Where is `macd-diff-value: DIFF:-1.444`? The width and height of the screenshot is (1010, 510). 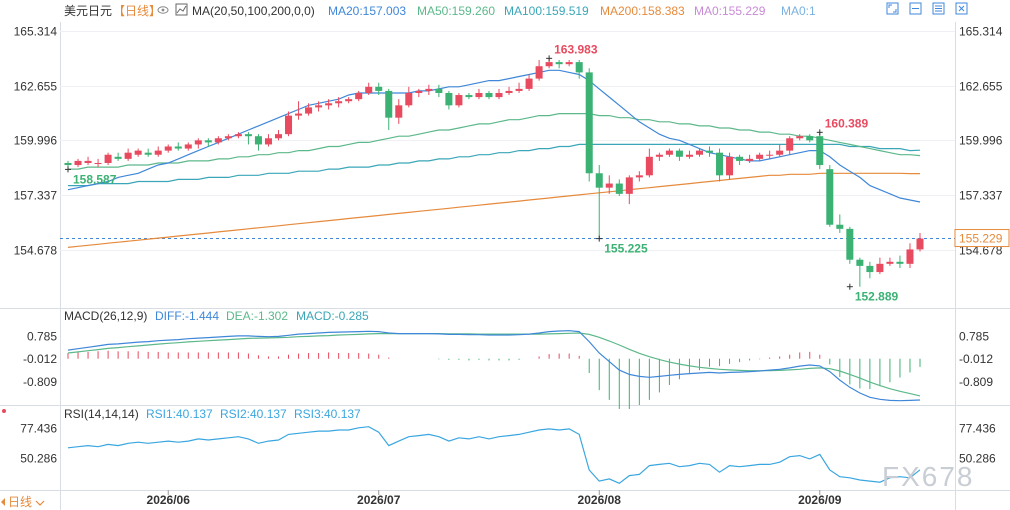
macd-diff-value: DIFF:-1.444 is located at coordinates (187, 316).